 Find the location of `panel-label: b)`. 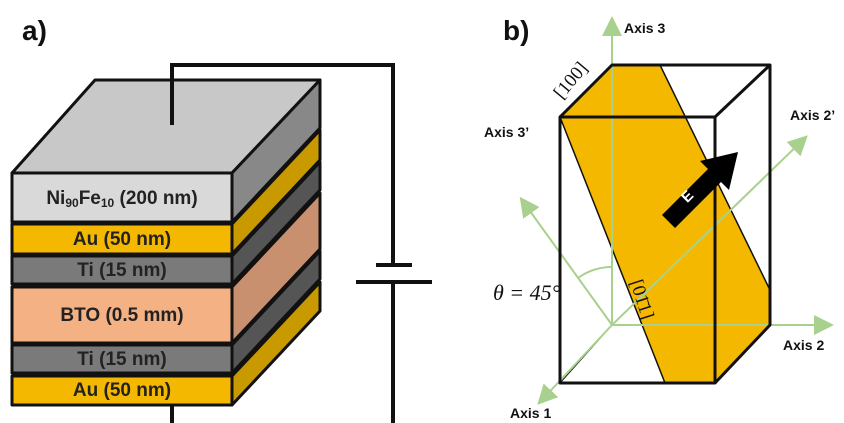

panel-label: b) is located at coordinates (516, 30).